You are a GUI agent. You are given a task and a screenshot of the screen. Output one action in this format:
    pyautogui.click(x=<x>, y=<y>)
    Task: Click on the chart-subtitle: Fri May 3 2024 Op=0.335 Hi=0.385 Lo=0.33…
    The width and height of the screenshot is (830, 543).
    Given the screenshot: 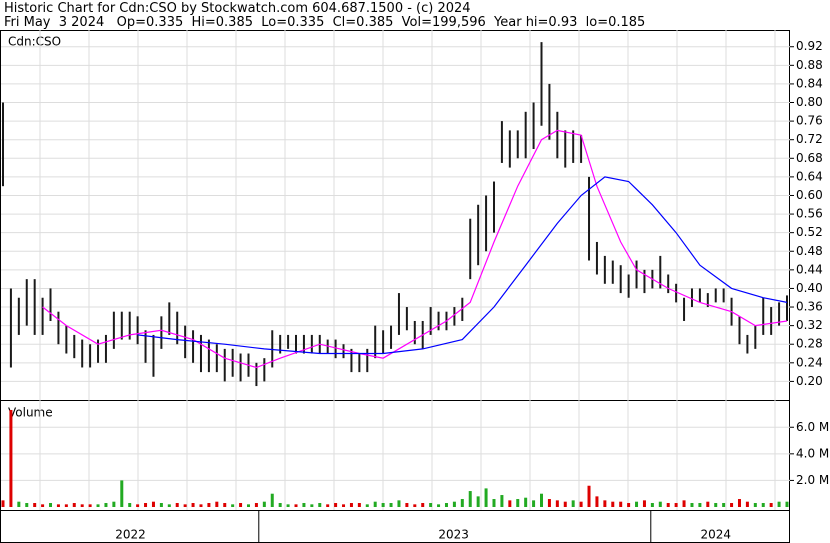 What is the action you would take?
    pyautogui.click(x=324, y=22)
    